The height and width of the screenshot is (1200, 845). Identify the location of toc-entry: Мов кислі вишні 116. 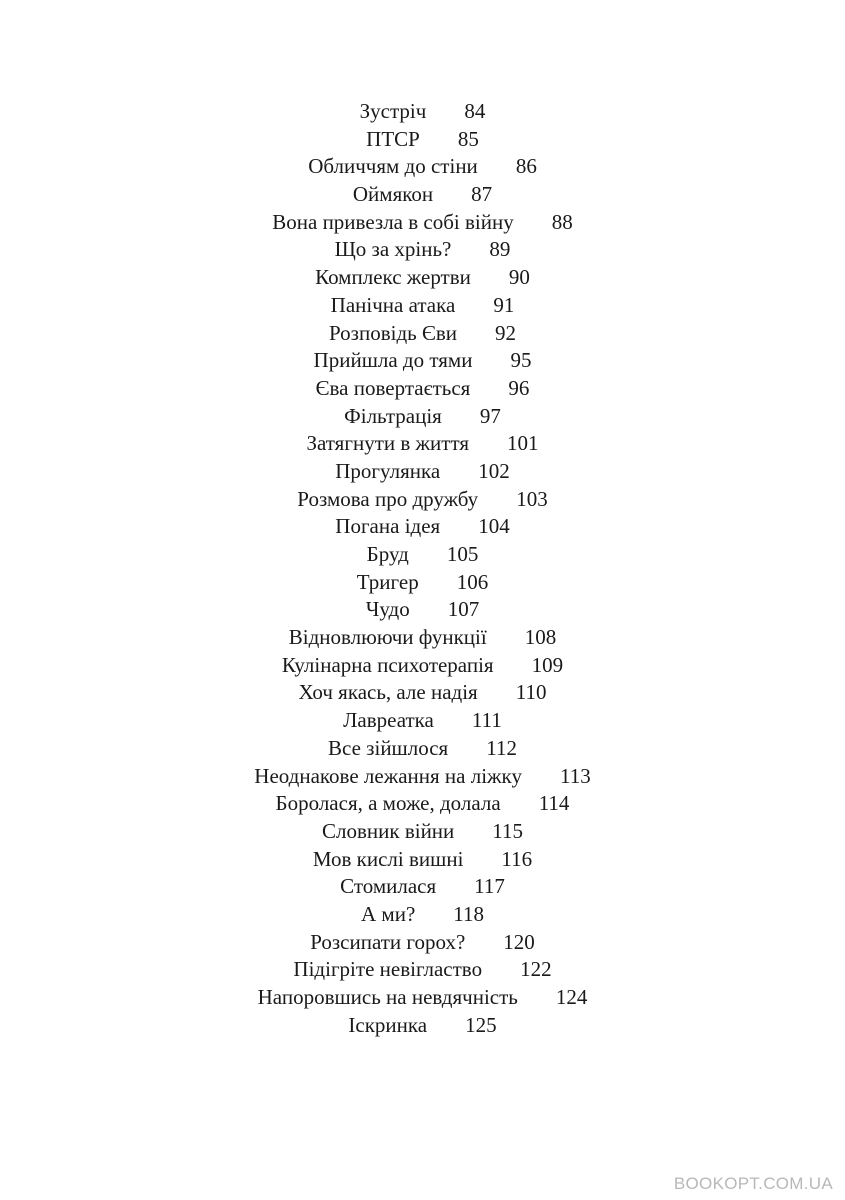
(422, 860).